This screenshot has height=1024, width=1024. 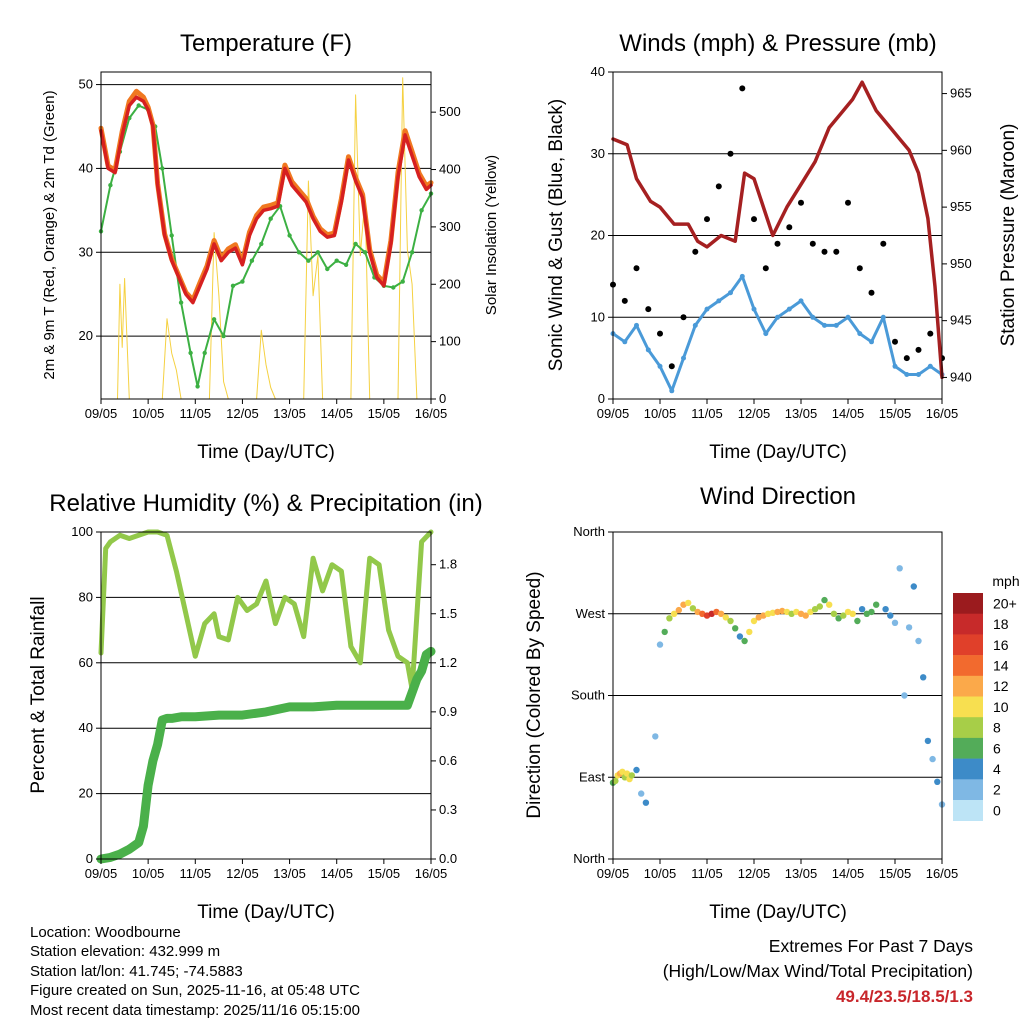 I want to click on wind-direction-title: Wind Direction, so click(x=778, y=496).